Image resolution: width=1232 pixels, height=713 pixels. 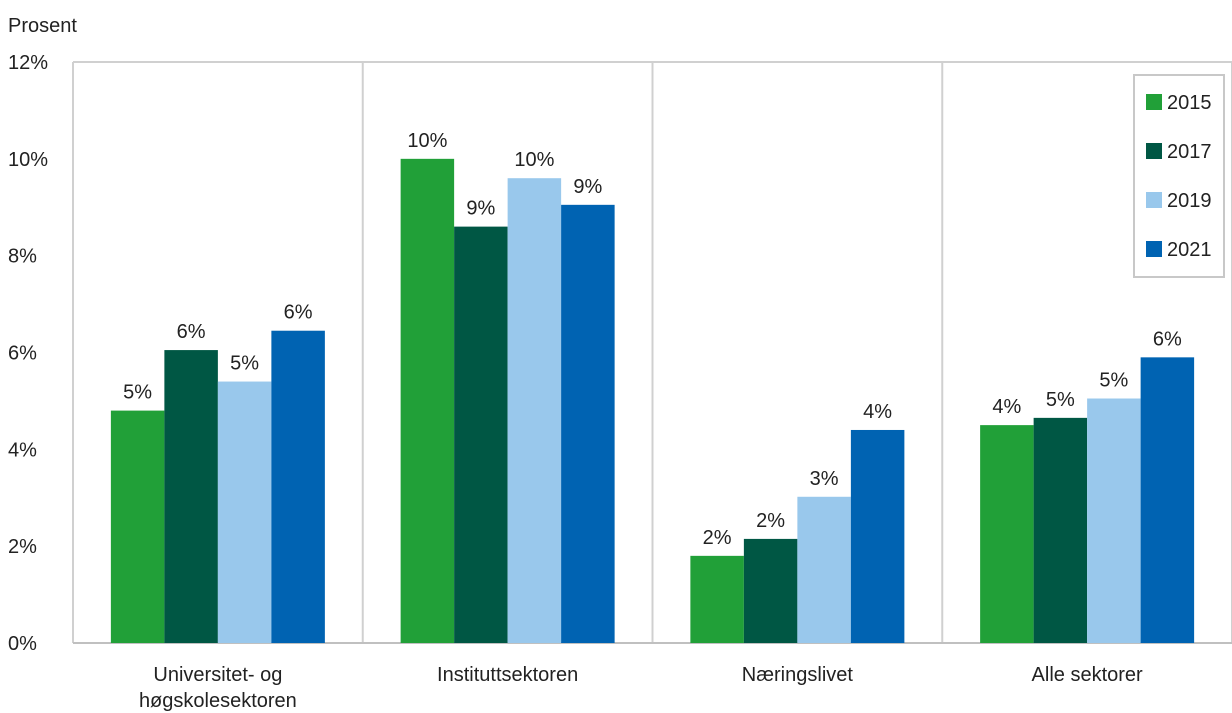 What do you see at coordinates (1189, 152) in the screenshot?
I see `legend-label-2017: 2017` at bounding box center [1189, 152].